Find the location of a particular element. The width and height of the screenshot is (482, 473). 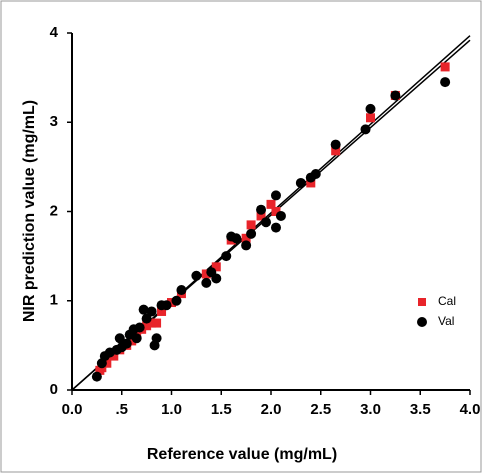

y-tick-label: 3 is located at coordinates (54, 121).